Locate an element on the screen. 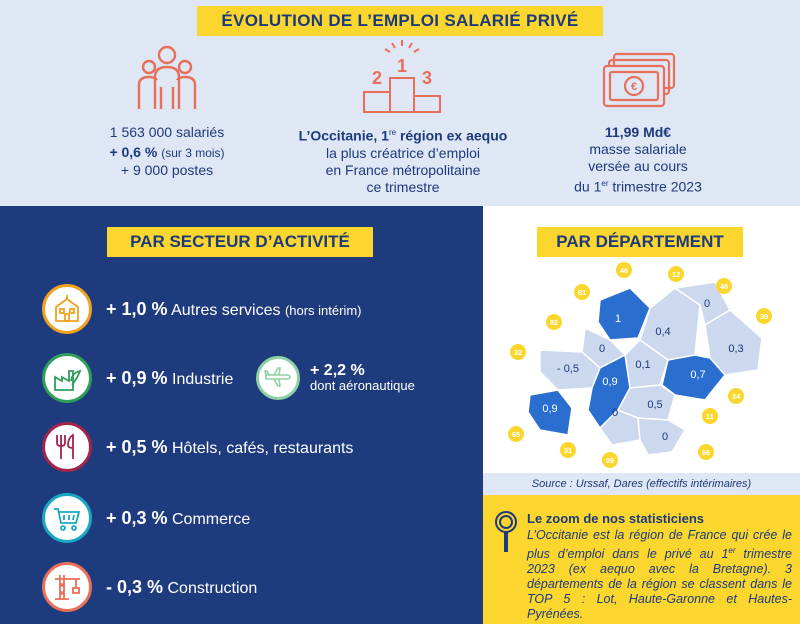 The width and height of the screenshot is (800, 624). svg-text: 65 is located at coordinates (516, 434).